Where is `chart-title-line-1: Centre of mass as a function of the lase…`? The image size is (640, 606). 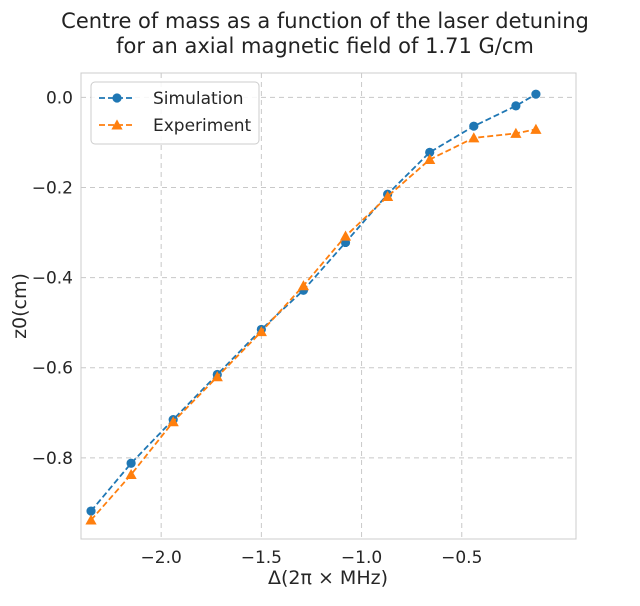 chart-title-line-1: Centre of mass as a function of the lase… is located at coordinates (325, 21).